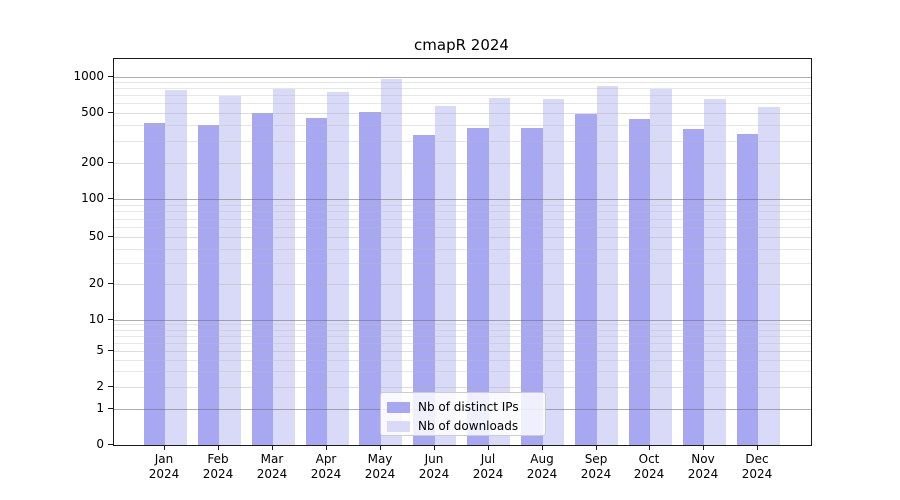  Describe the element at coordinates (757, 466) in the screenshot. I see `x-tick-label: Dec 2024` at that location.